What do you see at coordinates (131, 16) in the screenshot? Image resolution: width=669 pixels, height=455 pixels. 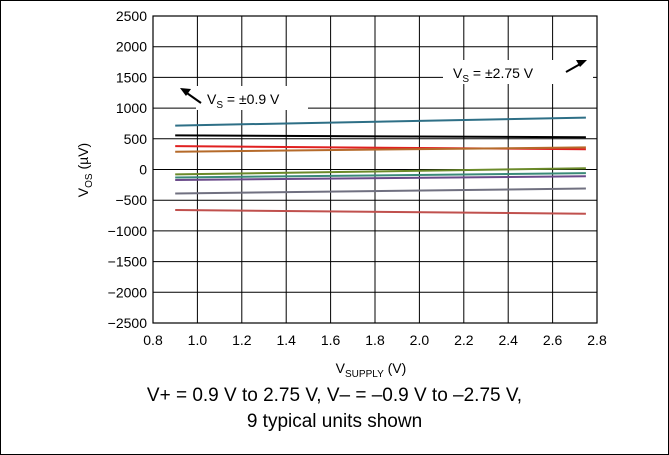 I see `y-tick-label: 2500` at bounding box center [131, 16].